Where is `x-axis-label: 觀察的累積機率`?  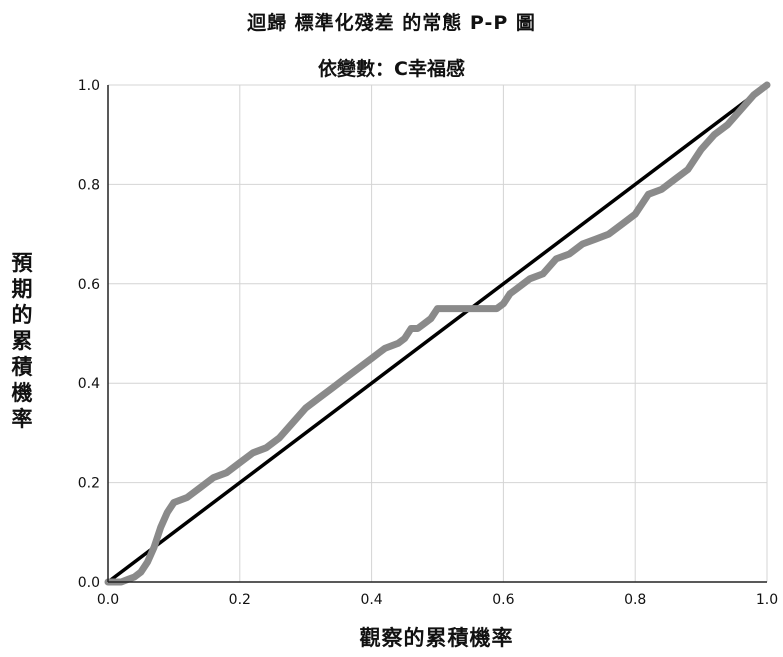
x-axis-label: 觀察的累積機率 is located at coordinates (436, 638).